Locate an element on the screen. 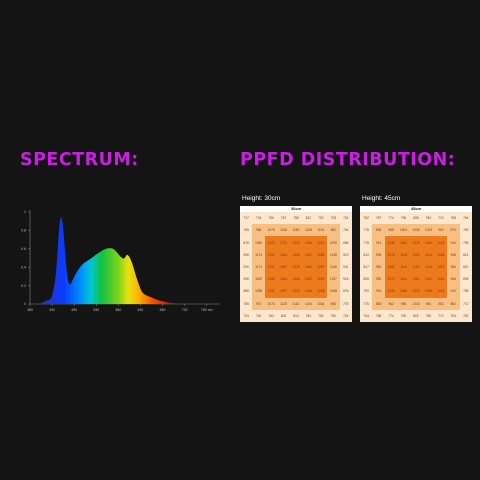  ppfd-cell: 1058 is located at coordinates (428, 291).